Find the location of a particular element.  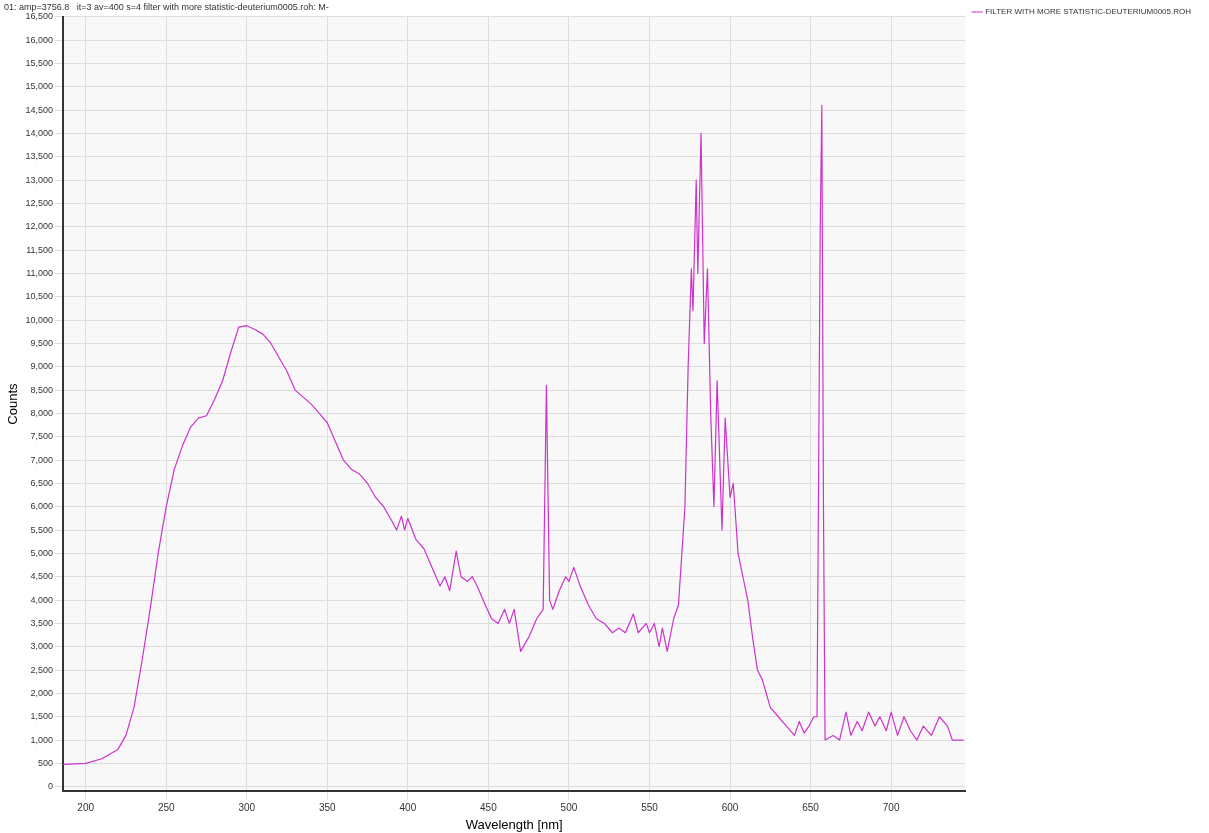

y-tick-label: 8,500 is located at coordinates (42, 389).